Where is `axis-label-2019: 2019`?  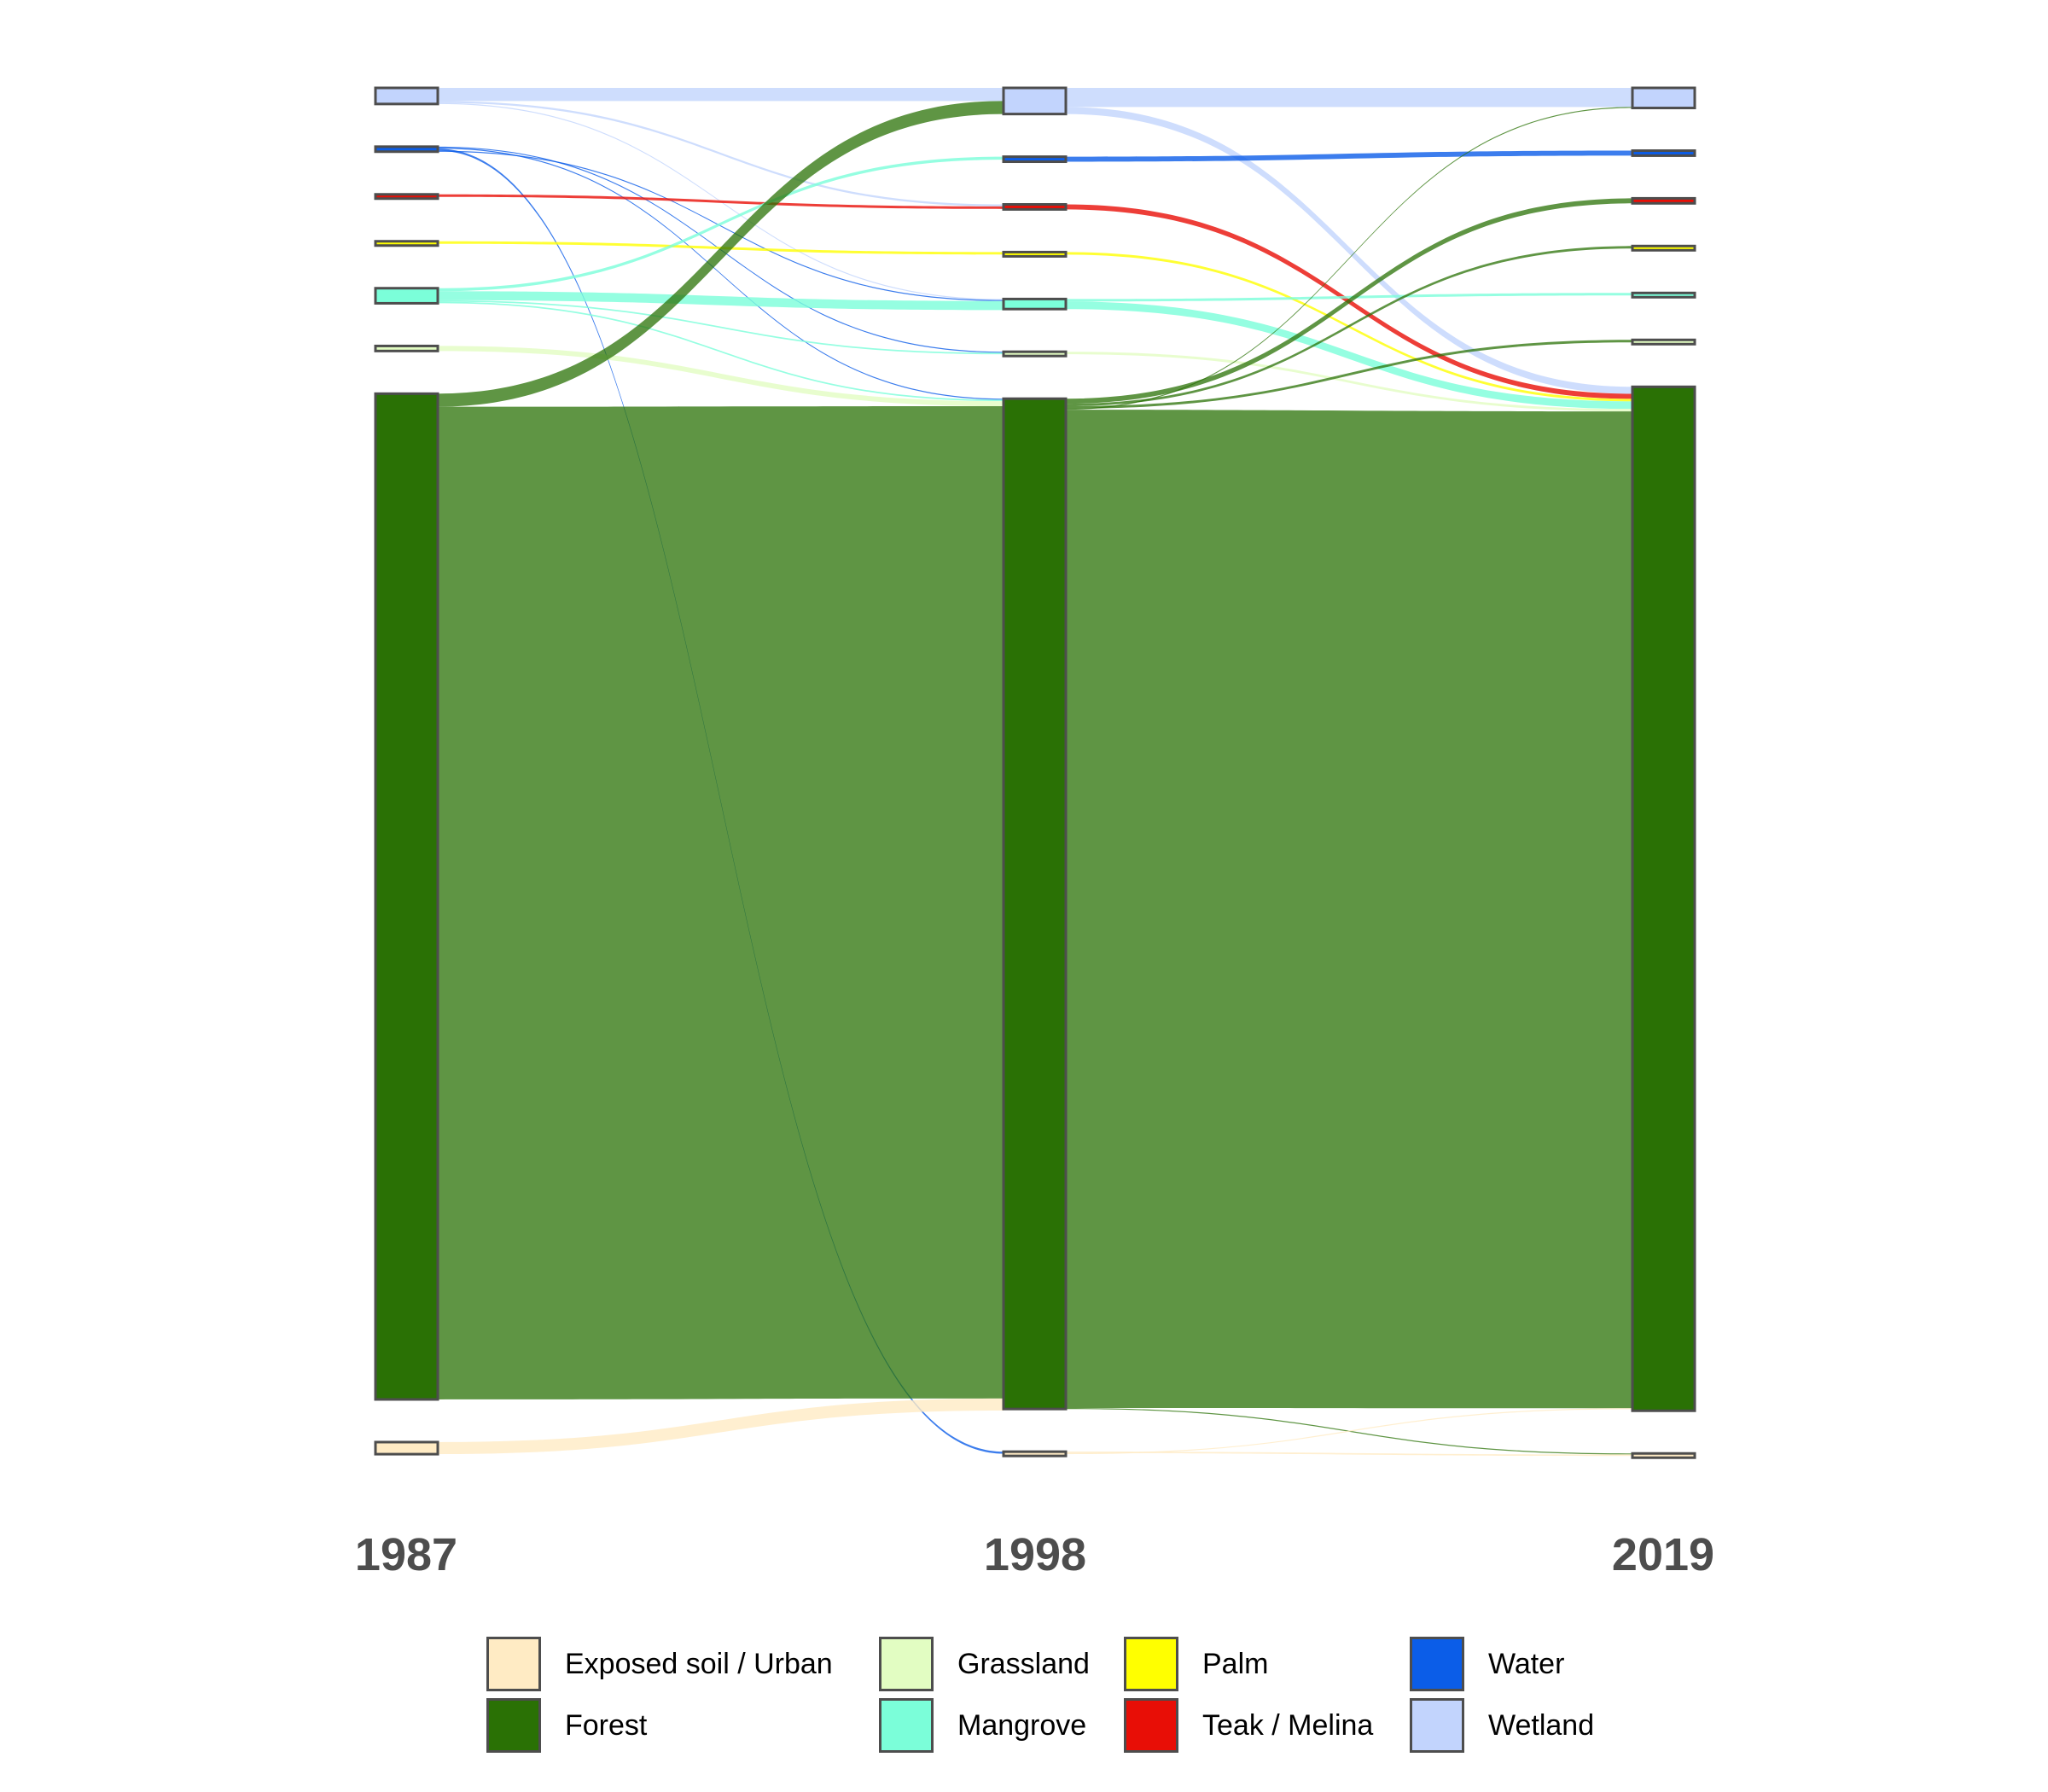
axis-label-2019: 2019 is located at coordinates (1663, 1554).